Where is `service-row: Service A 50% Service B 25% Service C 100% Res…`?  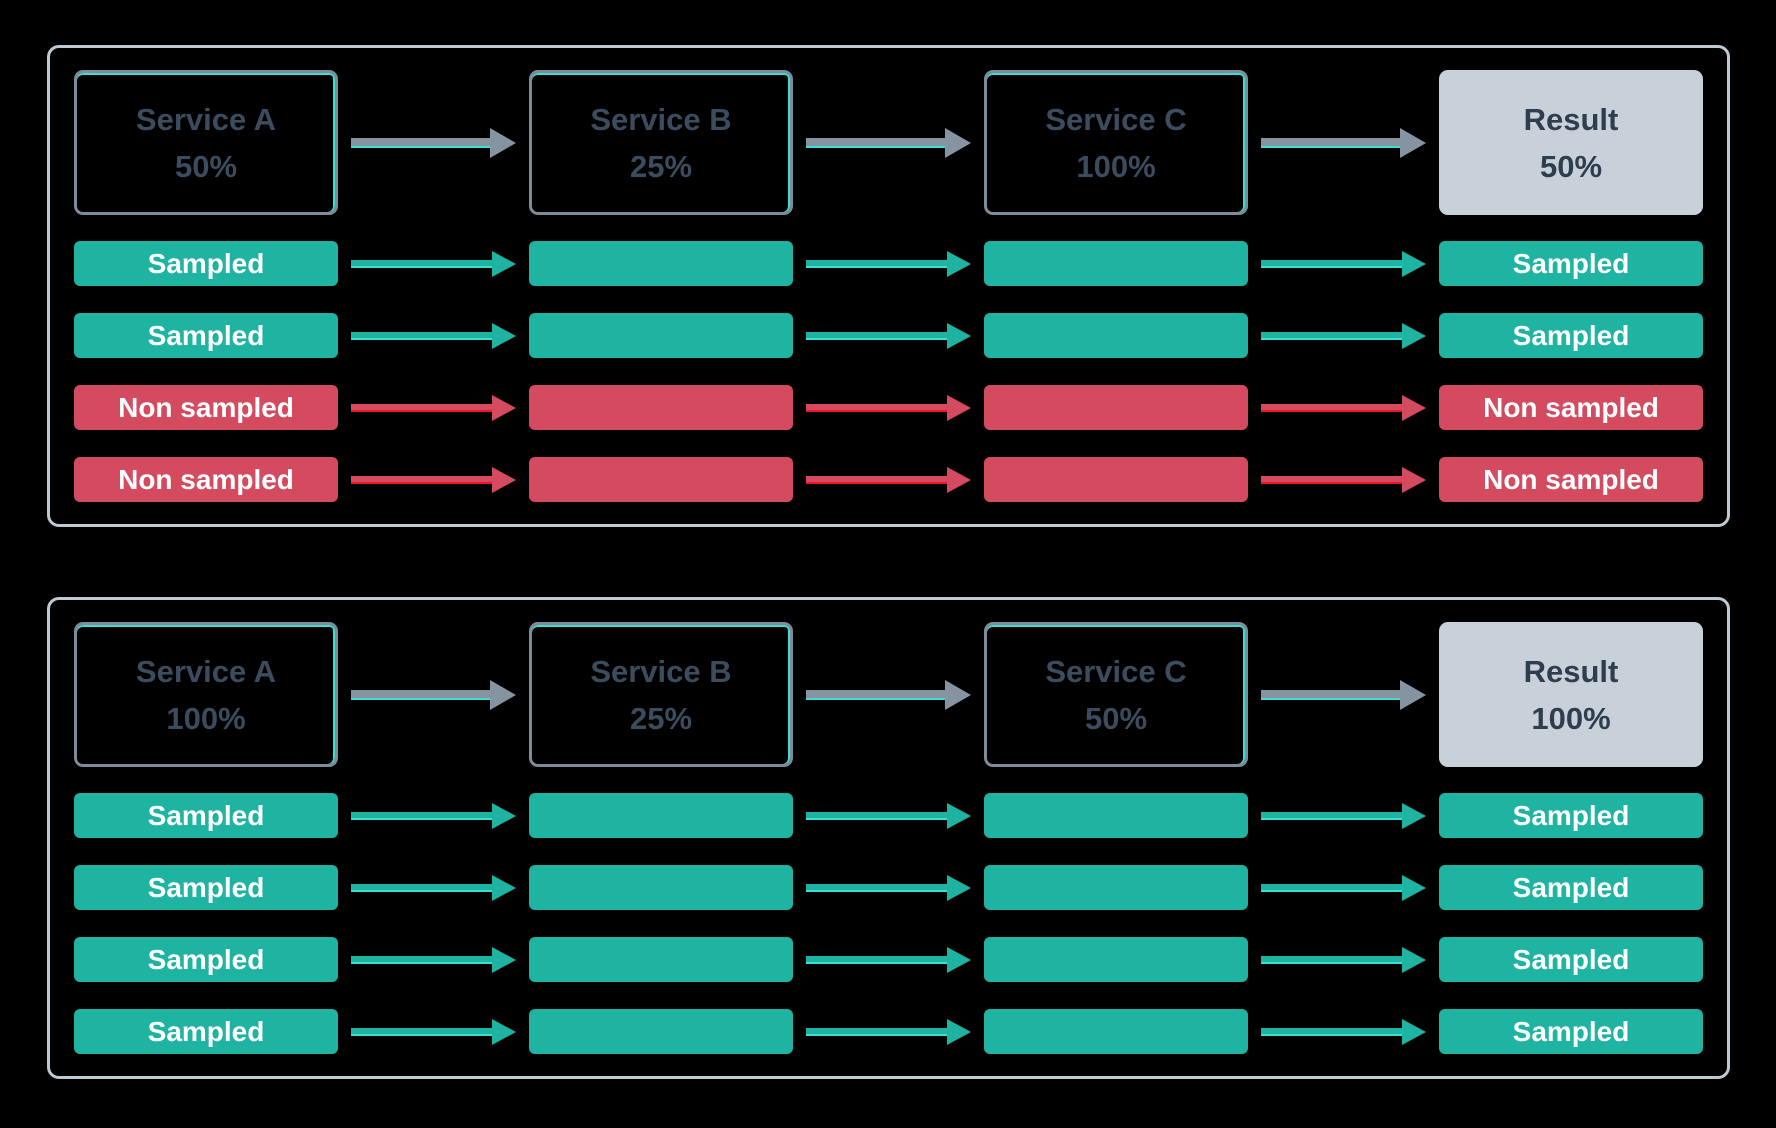
service-row: Service A 50% Service B 25% Service C 100% Res… is located at coordinates (888, 142).